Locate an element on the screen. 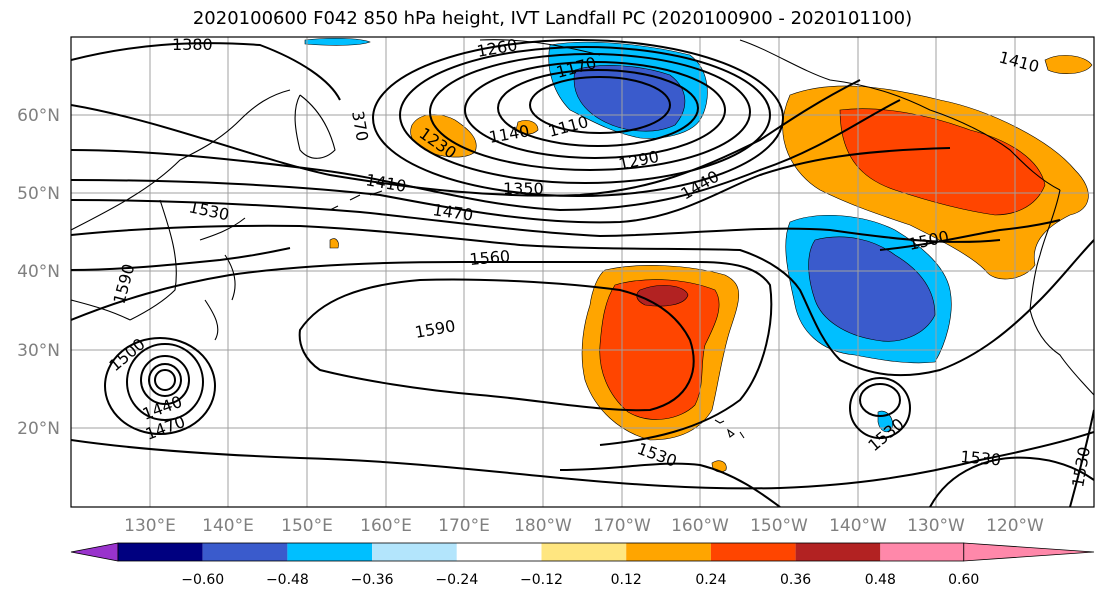 The image size is (1105, 601). contour-1530-east is located at coordinates (1081, 458).